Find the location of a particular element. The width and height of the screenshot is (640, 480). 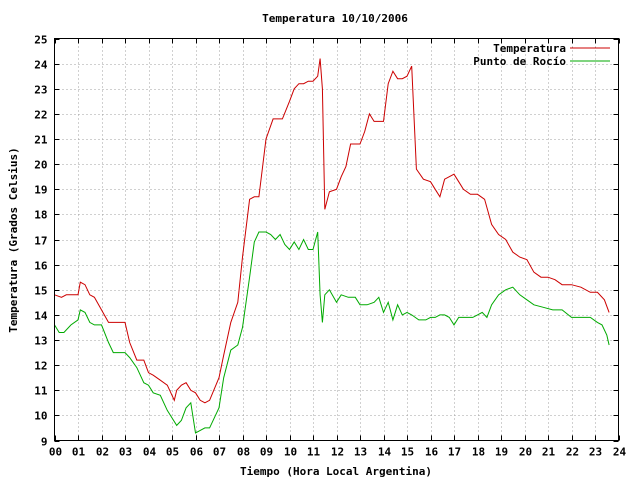

y-tick-label: 9 is located at coordinates (44, 442).